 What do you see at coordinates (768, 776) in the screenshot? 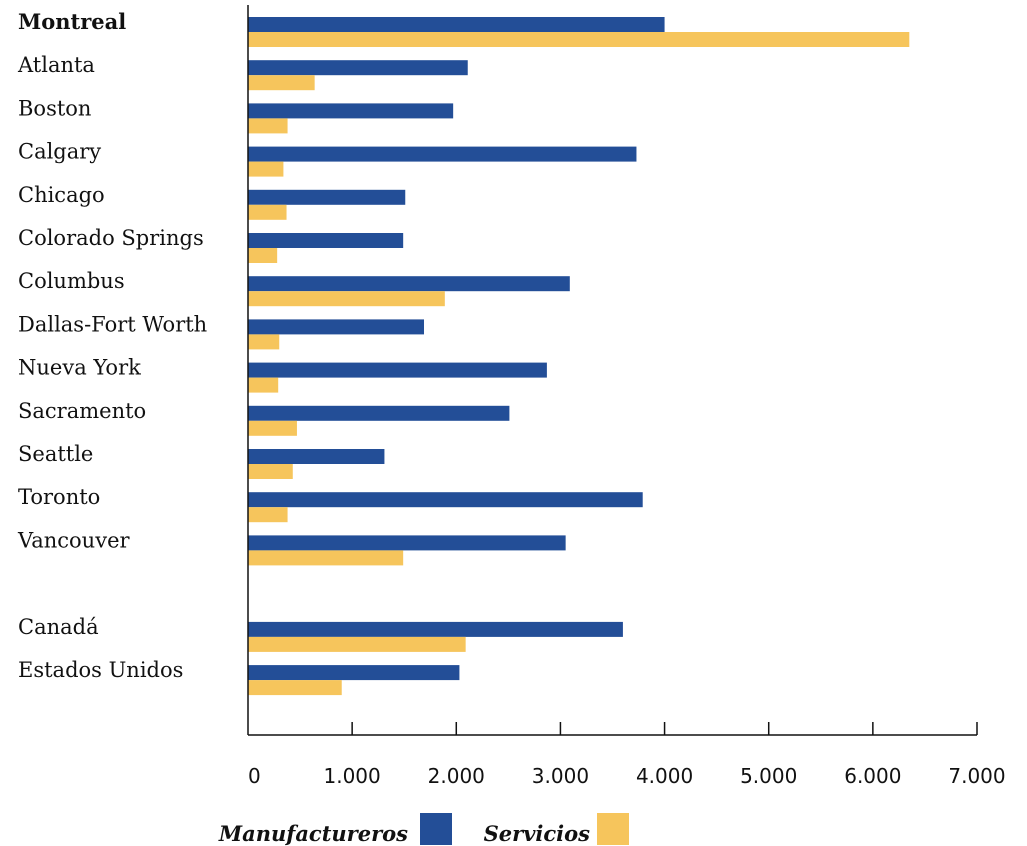
I see `x-tick-label: 5.000` at bounding box center [768, 776].